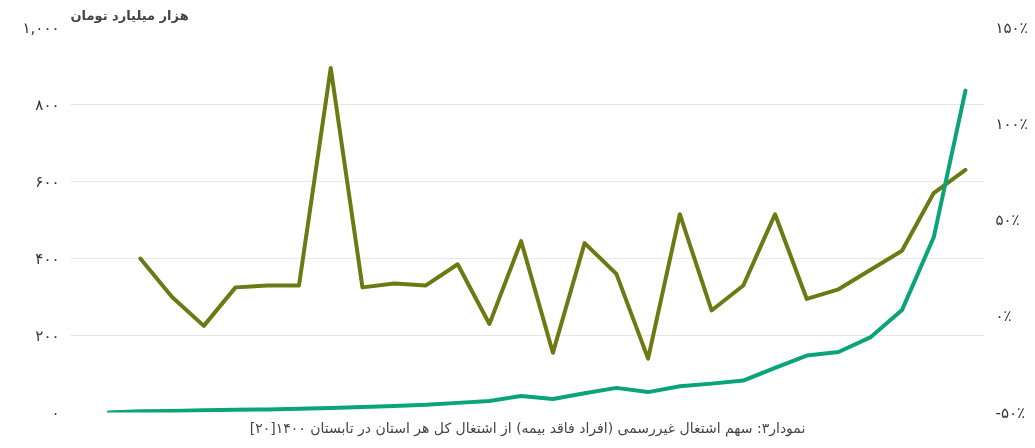 This screenshot has width=1035, height=448. What do you see at coordinates (129, 15) in the screenshot?
I see `y-axis-title: هزار میلیارد تومان` at bounding box center [129, 15].